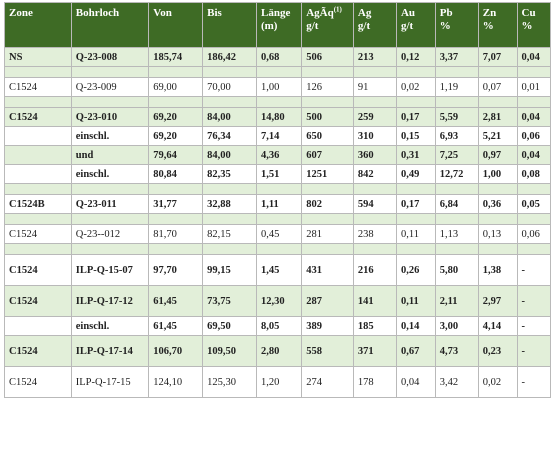  I want to click on cell-lange: 14,80, so click(279, 117).